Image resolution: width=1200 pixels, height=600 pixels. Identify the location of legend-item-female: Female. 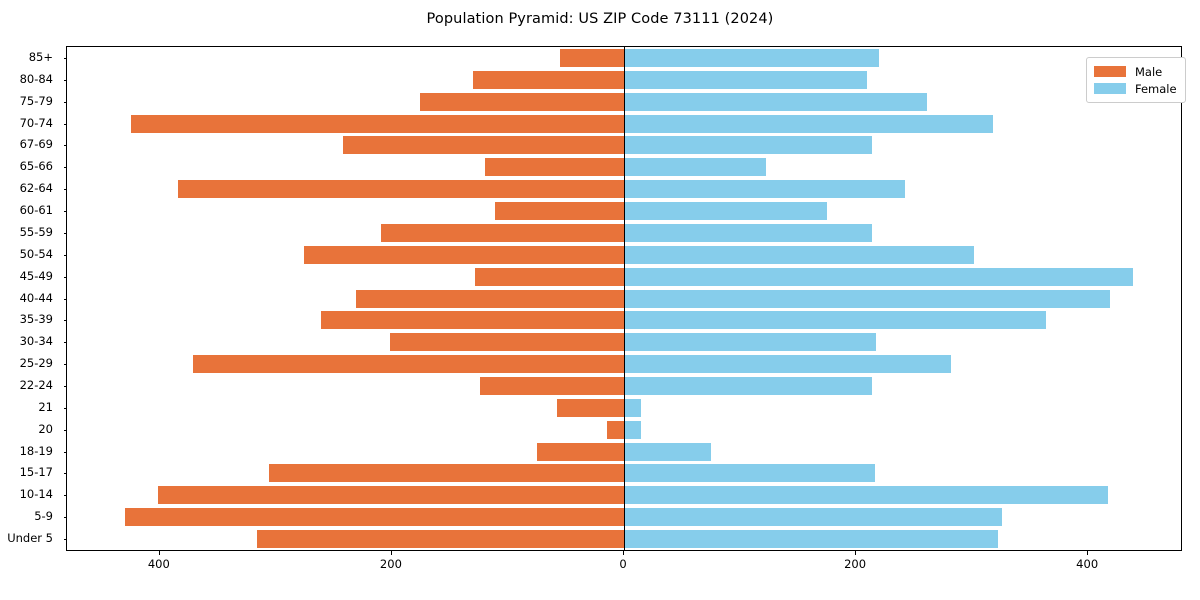
(1135, 88).